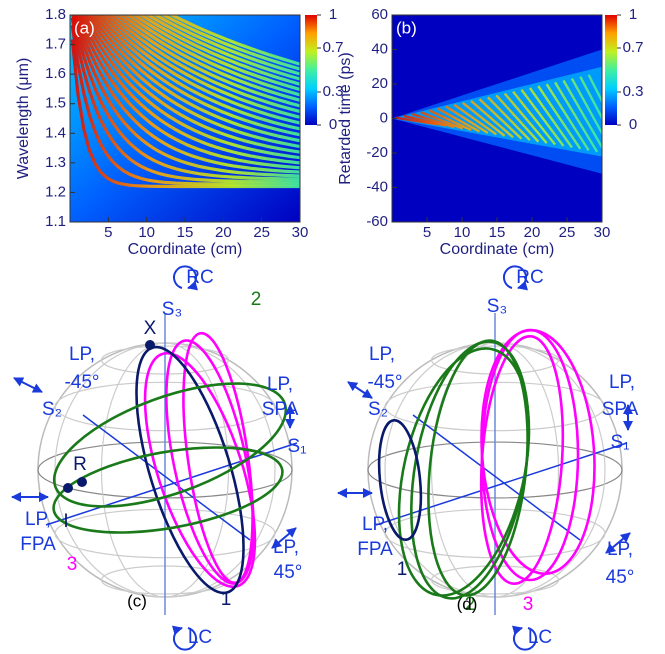  I want to click on y-tick-label: 1.1, so click(55, 221).